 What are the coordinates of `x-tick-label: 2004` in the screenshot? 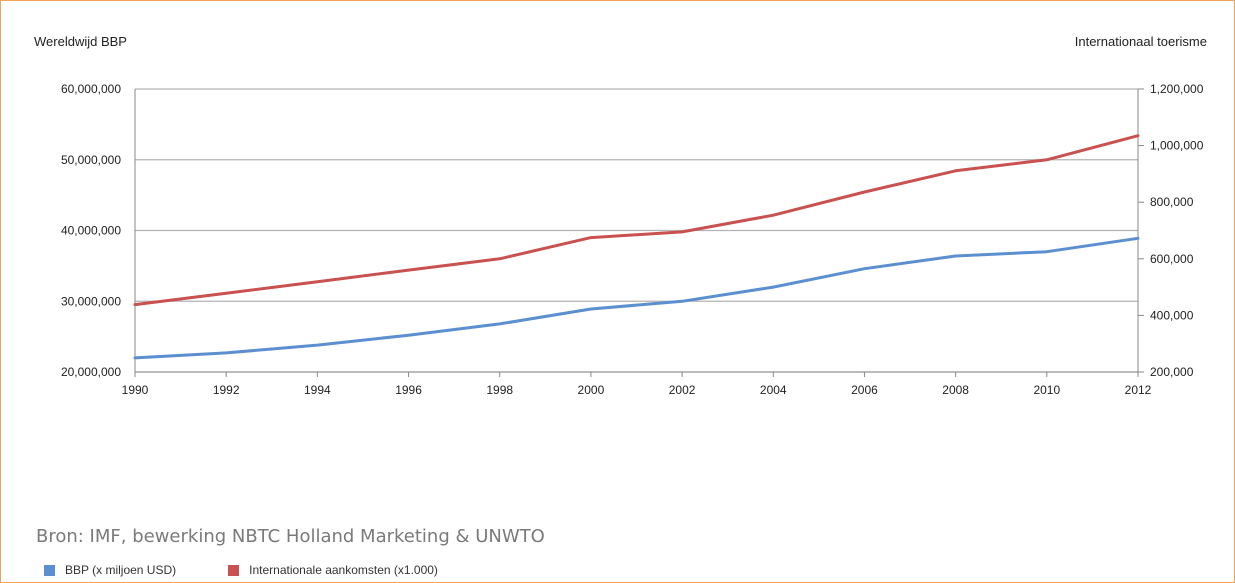 It's located at (773, 390).